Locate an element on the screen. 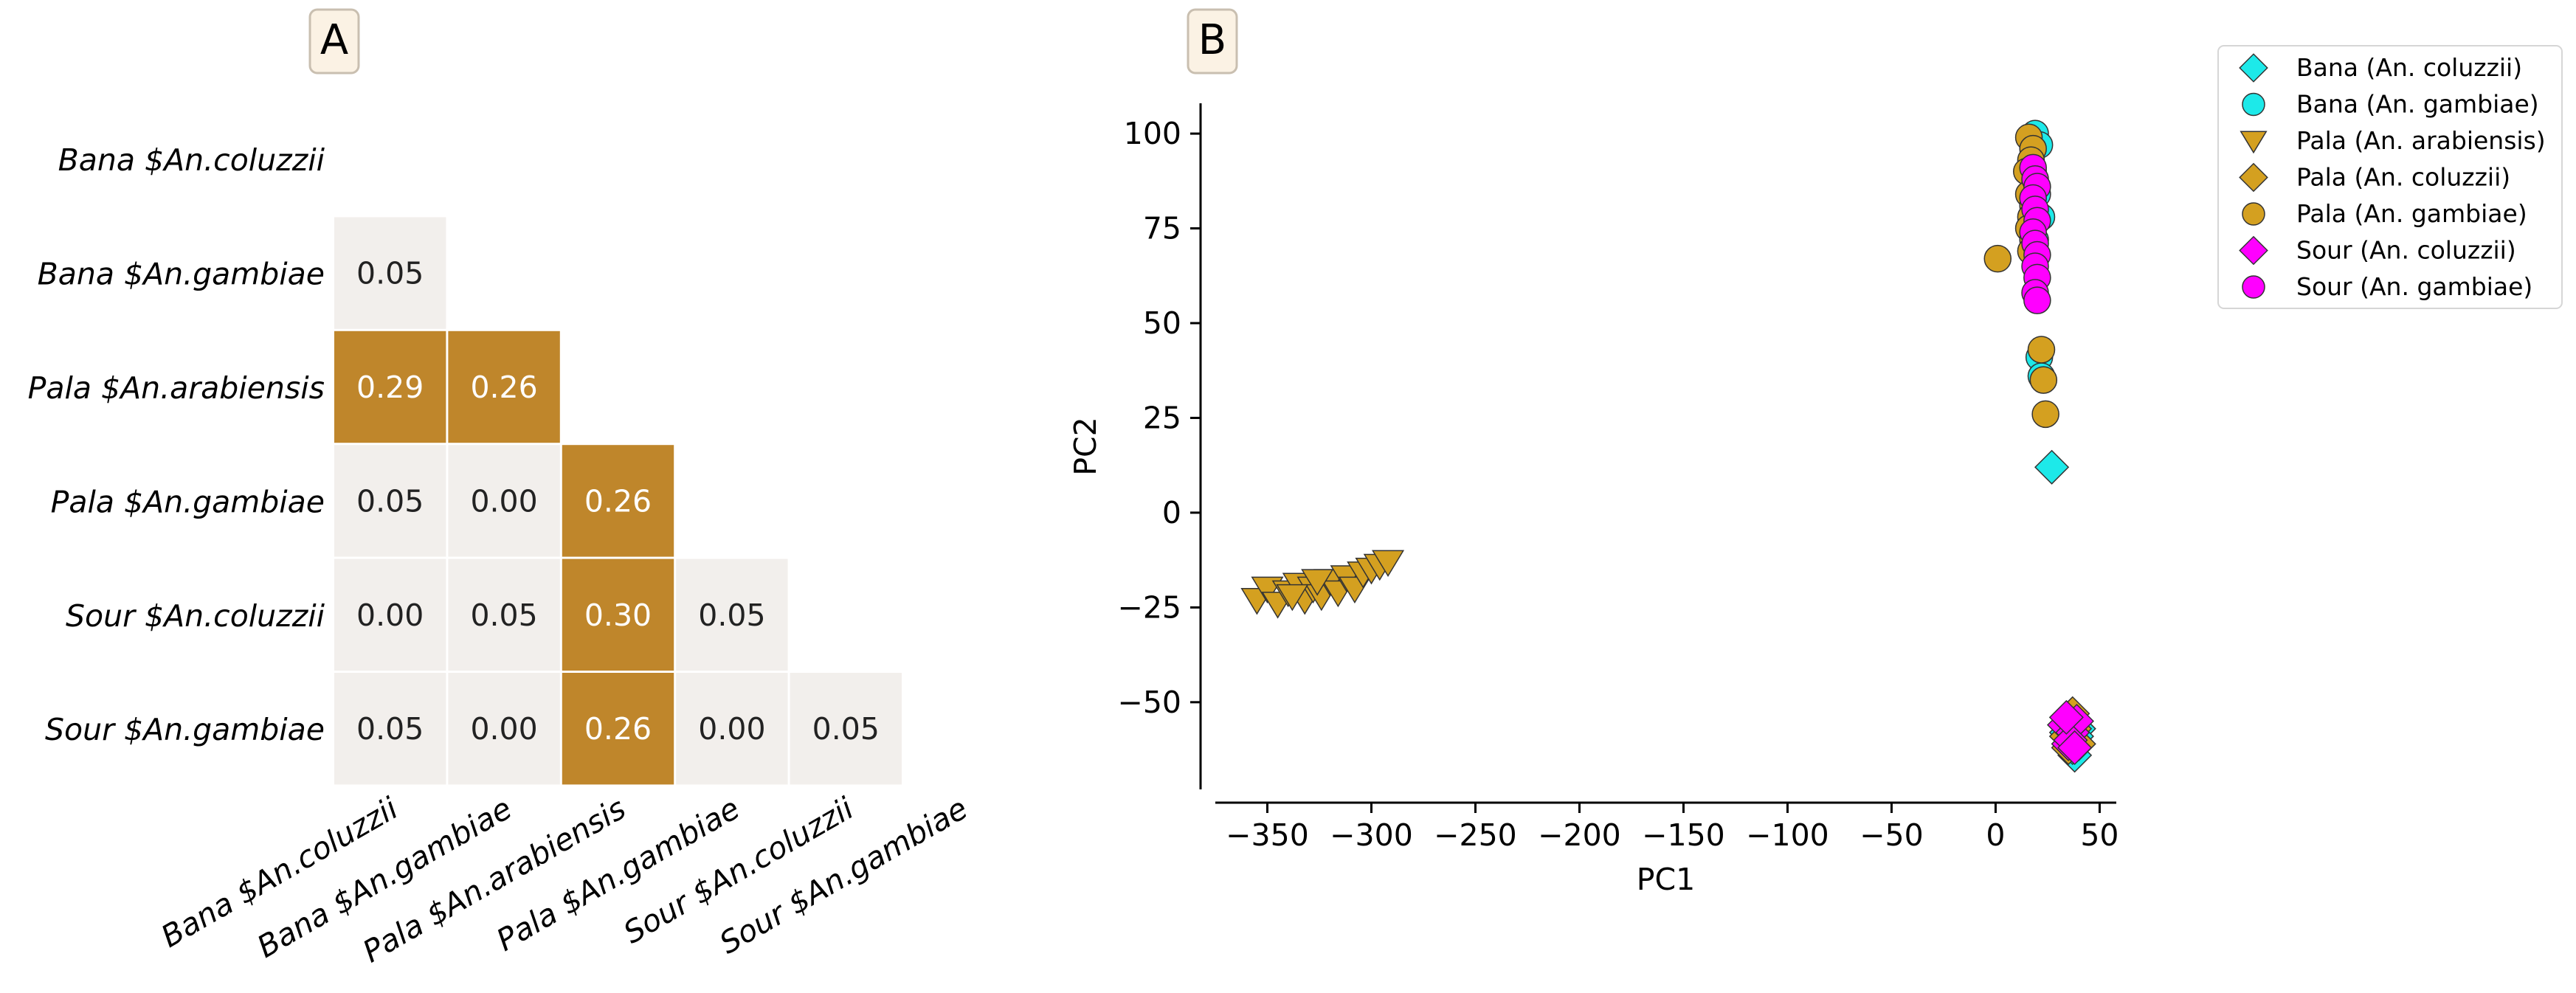 The image size is (2576, 993). y-tick-label: 50 is located at coordinates (1162, 323).